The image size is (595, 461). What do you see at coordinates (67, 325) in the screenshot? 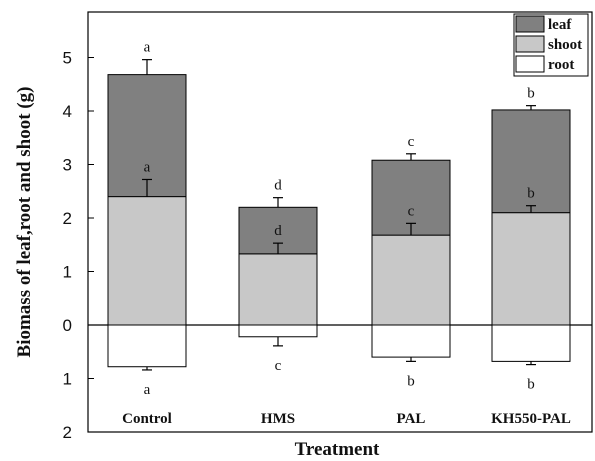
I see `y-tick-label: 0` at bounding box center [67, 325].